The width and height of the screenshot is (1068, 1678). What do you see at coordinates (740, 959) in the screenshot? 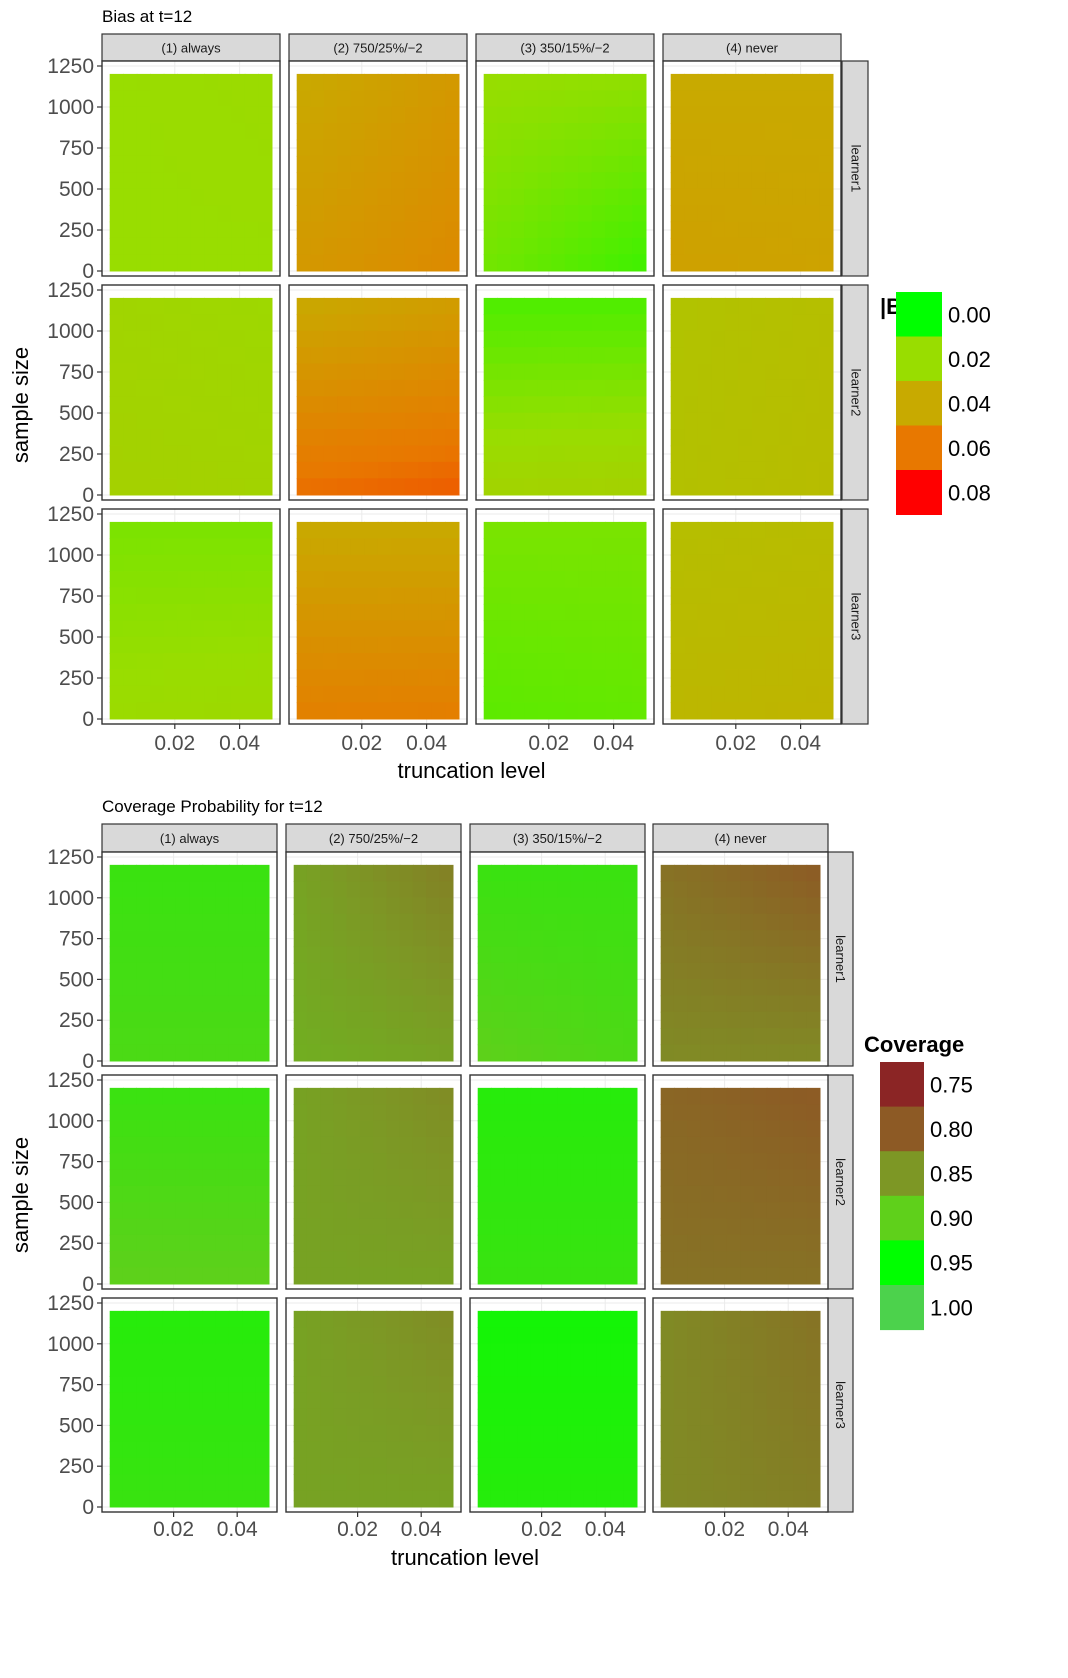
I see `panel-learner1-4-never` at bounding box center [740, 959].